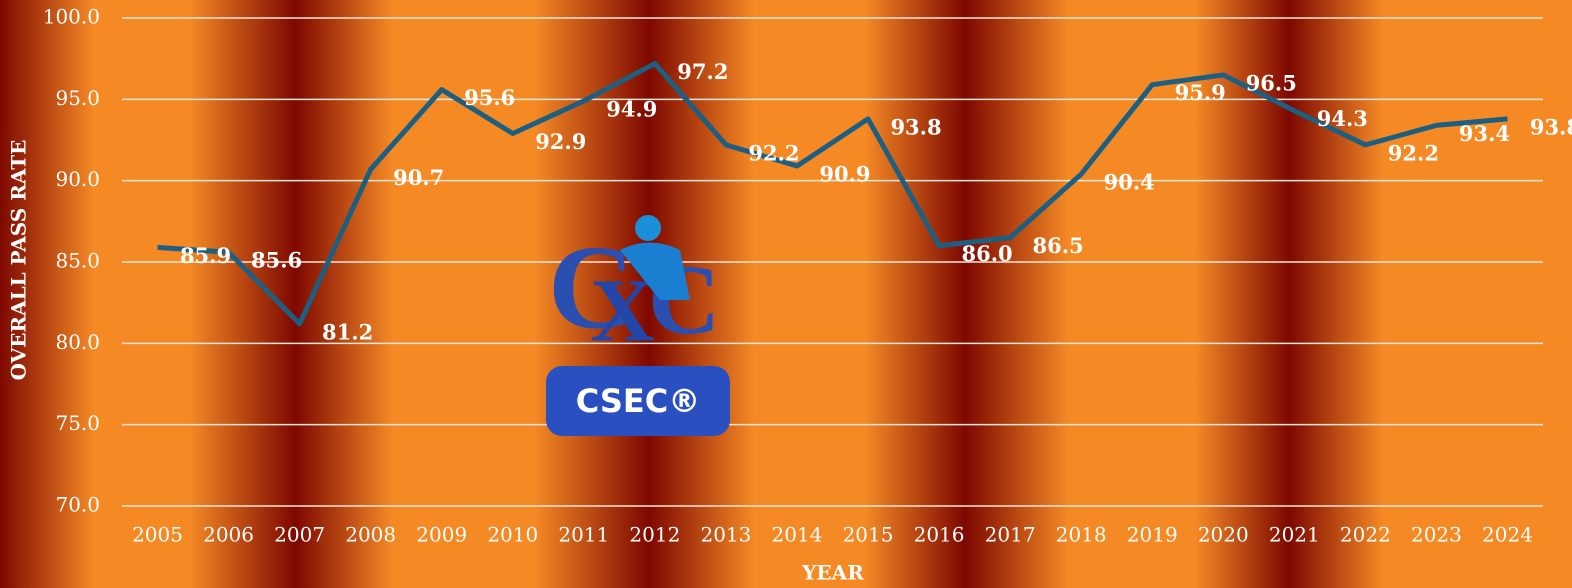  Describe the element at coordinates (1200, 92) in the screenshot. I see `data-label: 95.9` at that location.